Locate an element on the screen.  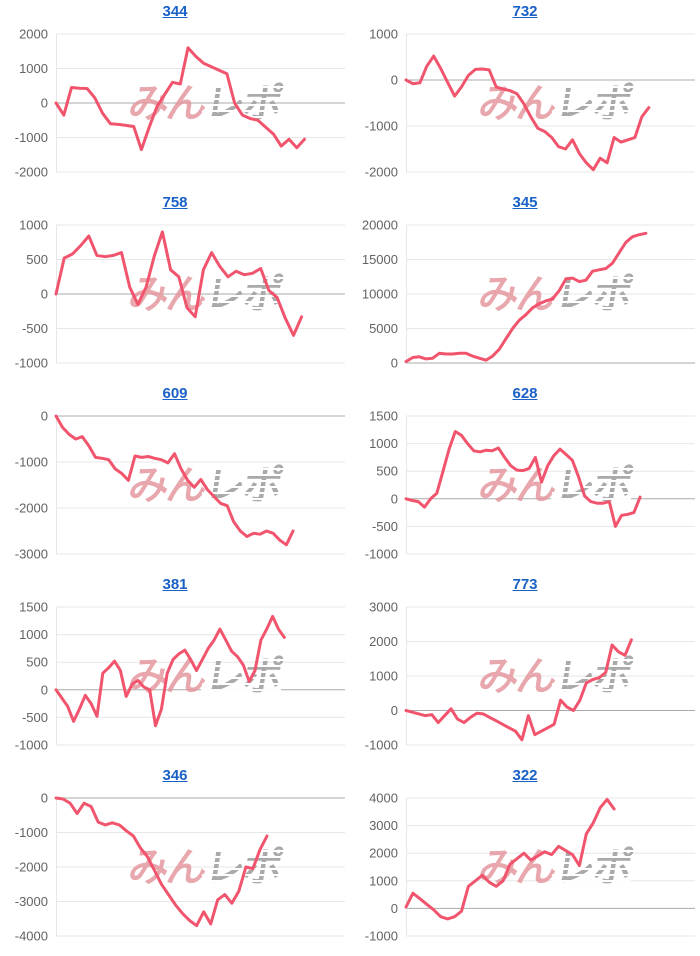
chart-title-link: 732 is located at coordinates (525, 11).